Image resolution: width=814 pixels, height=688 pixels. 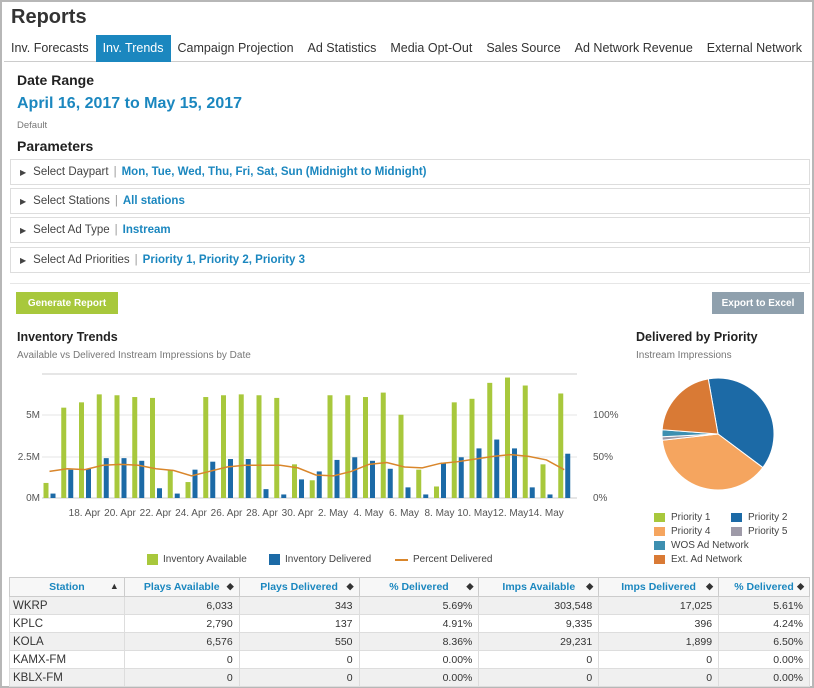 What do you see at coordinates (67, 337) in the screenshot?
I see `trends-chart-title: Inventory Trends` at bounding box center [67, 337].